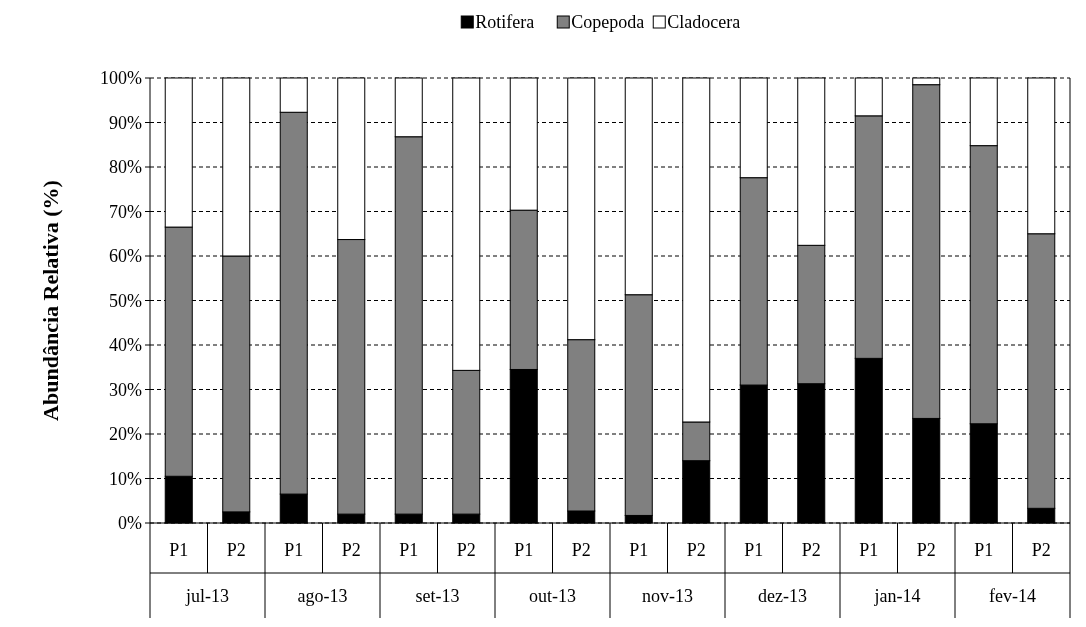 This screenshot has width=1086, height=627. Describe the element at coordinates (207, 596) in the screenshot. I see `text: jul-13` at that location.